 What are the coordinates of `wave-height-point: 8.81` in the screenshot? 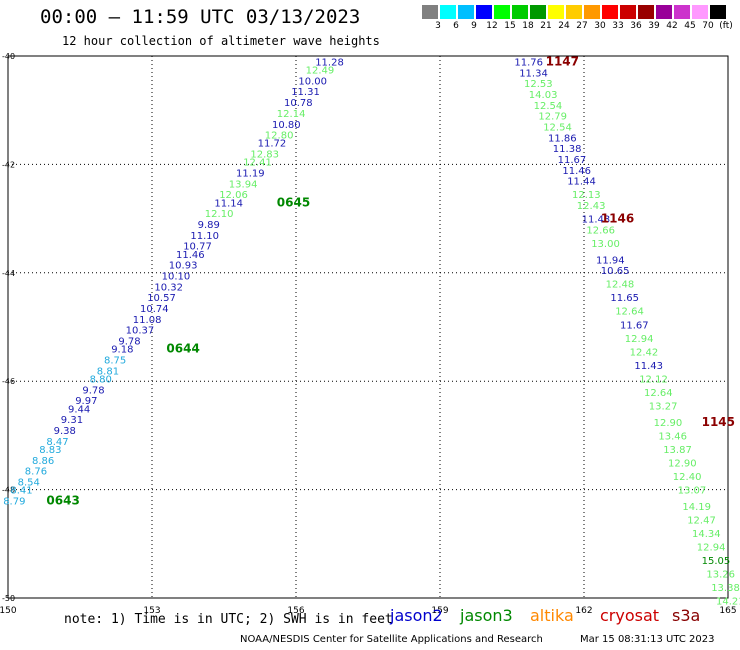 It's located at (108, 371).